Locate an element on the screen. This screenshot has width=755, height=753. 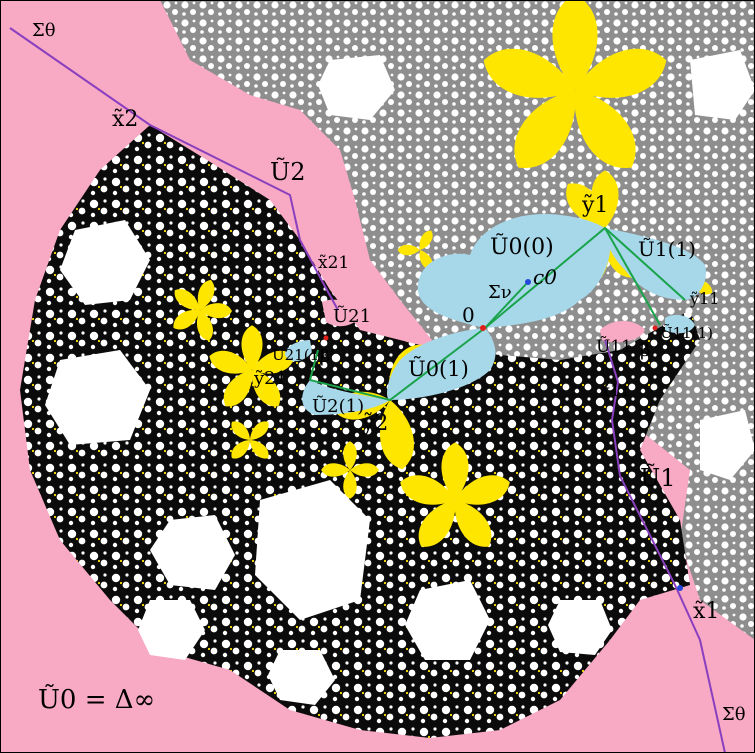
internal-paths is located at coordinates (497, 314).